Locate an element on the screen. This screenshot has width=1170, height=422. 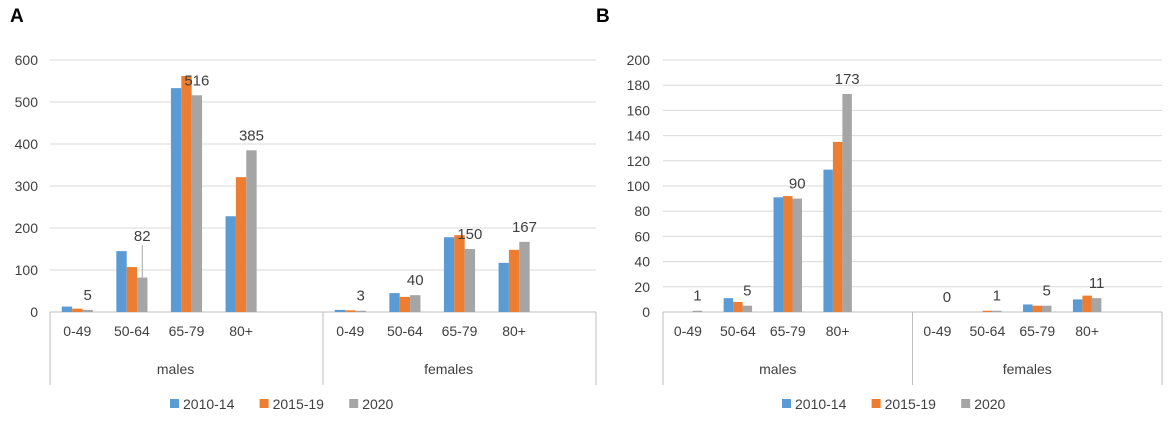
y-tick-label: 600 is located at coordinates (27, 60).